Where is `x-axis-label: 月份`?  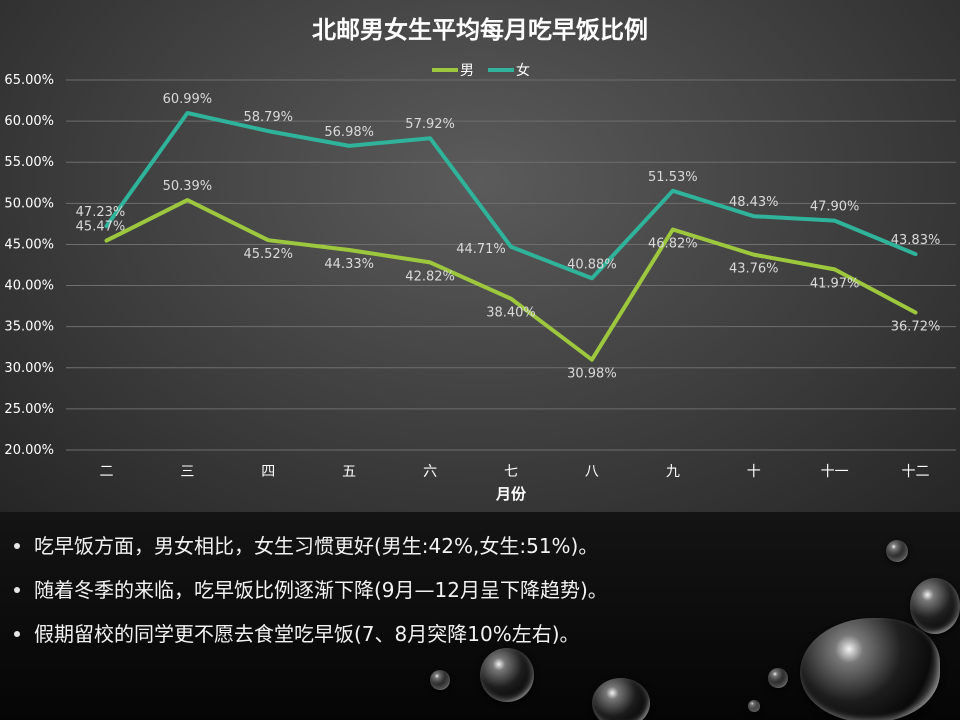
x-axis-label: 月份 is located at coordinates (511, 494).